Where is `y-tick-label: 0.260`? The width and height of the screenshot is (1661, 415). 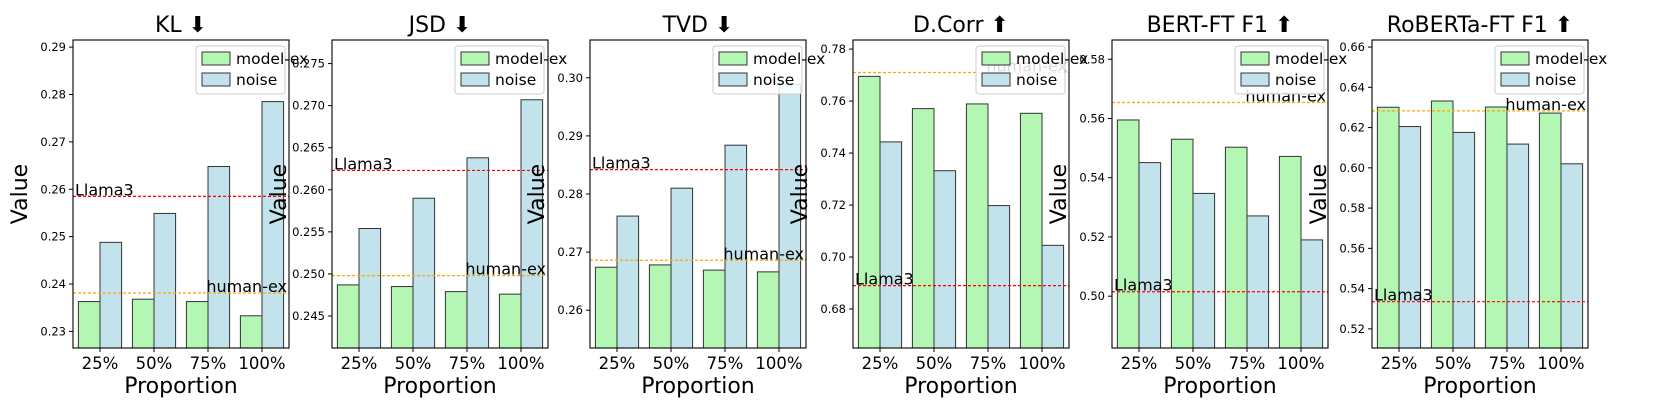
y-tick-label: 0.260 is located at coordinates (308, 190).